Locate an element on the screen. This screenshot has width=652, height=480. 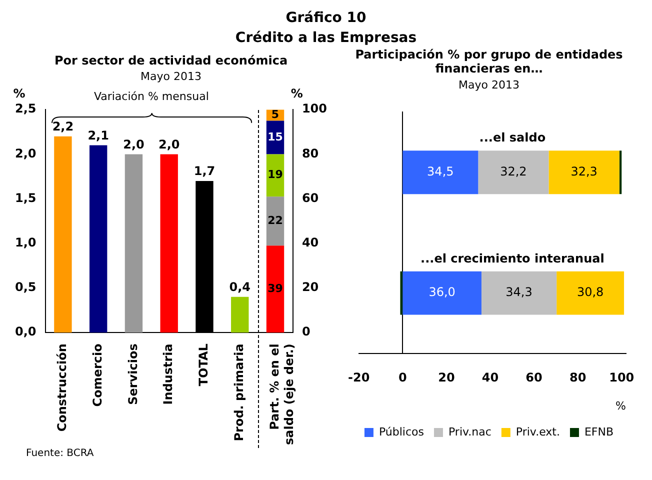
x-tick-label: Prod. primaria is located at coordinates (239, 393).